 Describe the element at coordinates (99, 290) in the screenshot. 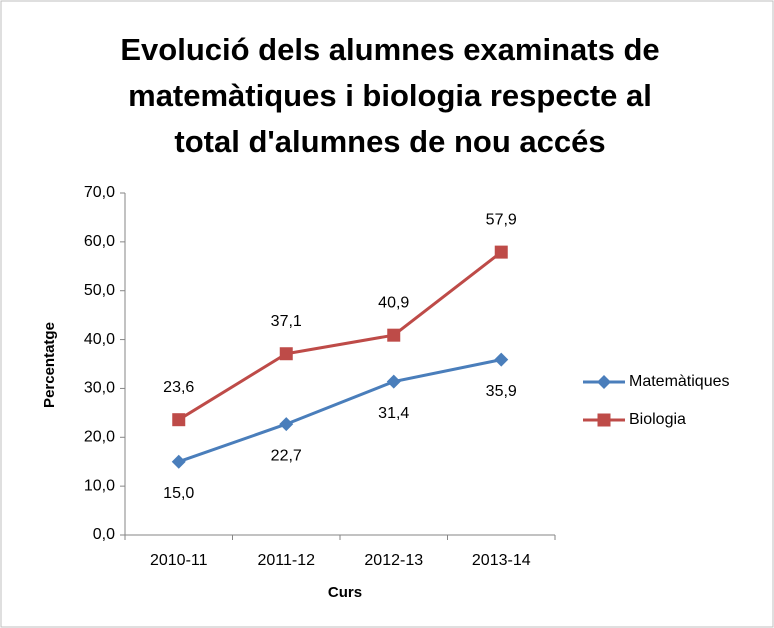

I see `y-tick-label: 50,0` at that location.